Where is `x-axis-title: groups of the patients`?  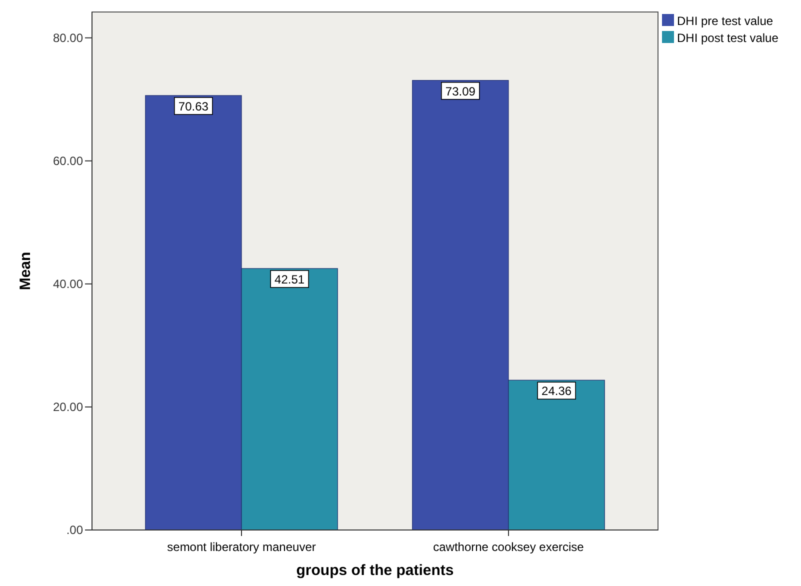 x-axis-title: groups of the patients is located at coordinates (375, 570).